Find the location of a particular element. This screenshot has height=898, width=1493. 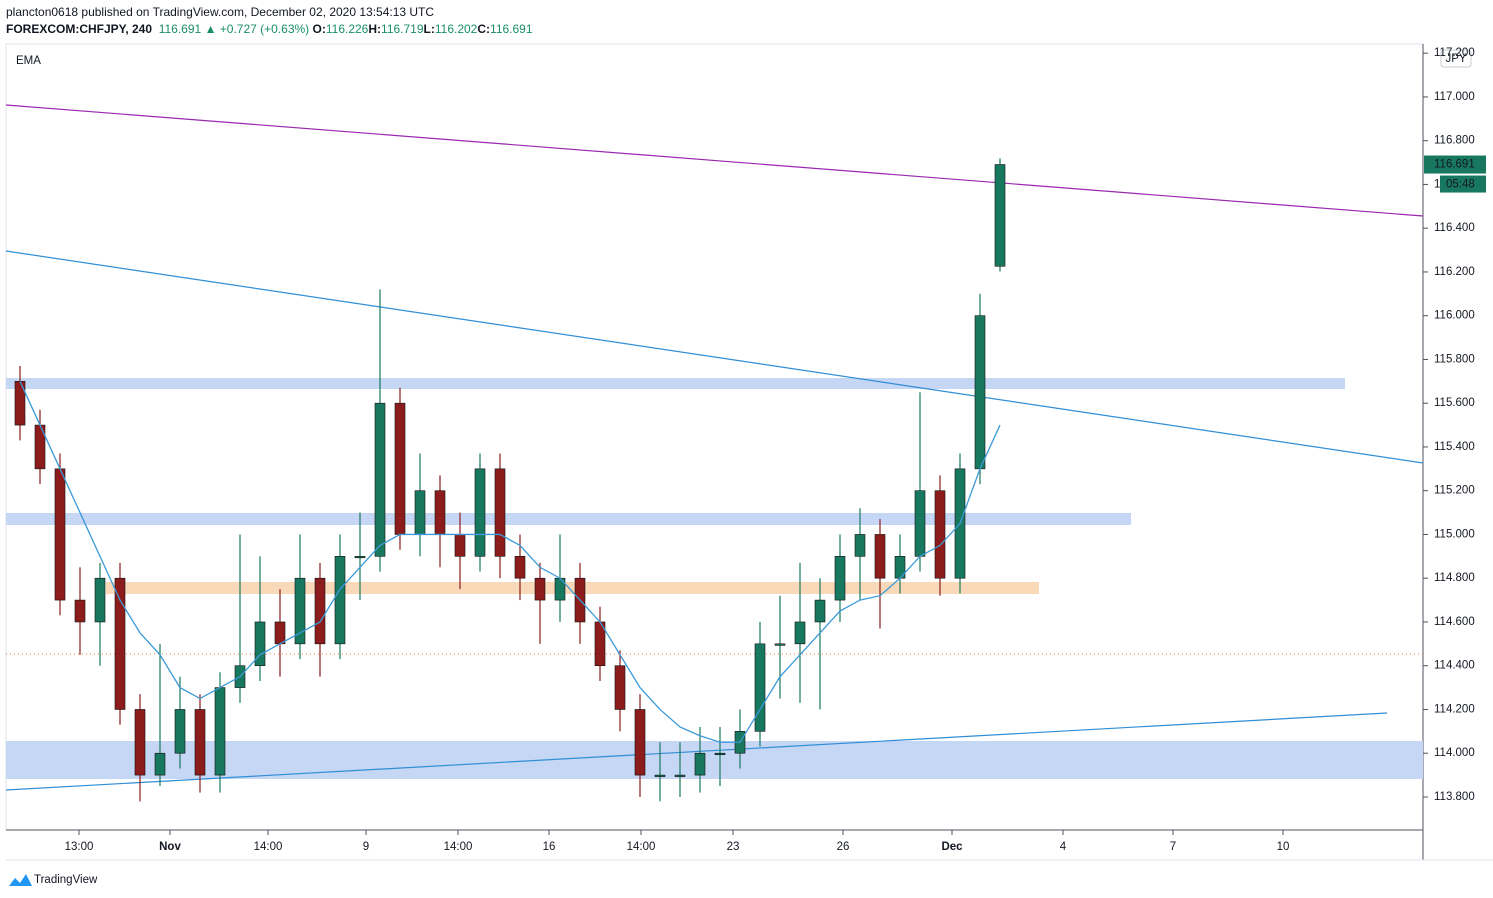

y-tick-label: 115.800 is located at coordinates (1454, 359).